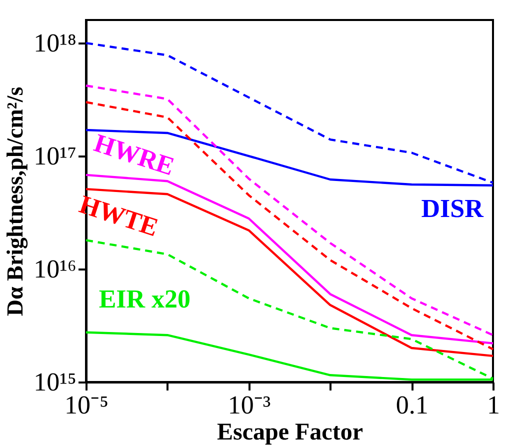  Describe the element at coordinates (493, 405) in the screenshot. I see `x-tick-label: 1` at that location.